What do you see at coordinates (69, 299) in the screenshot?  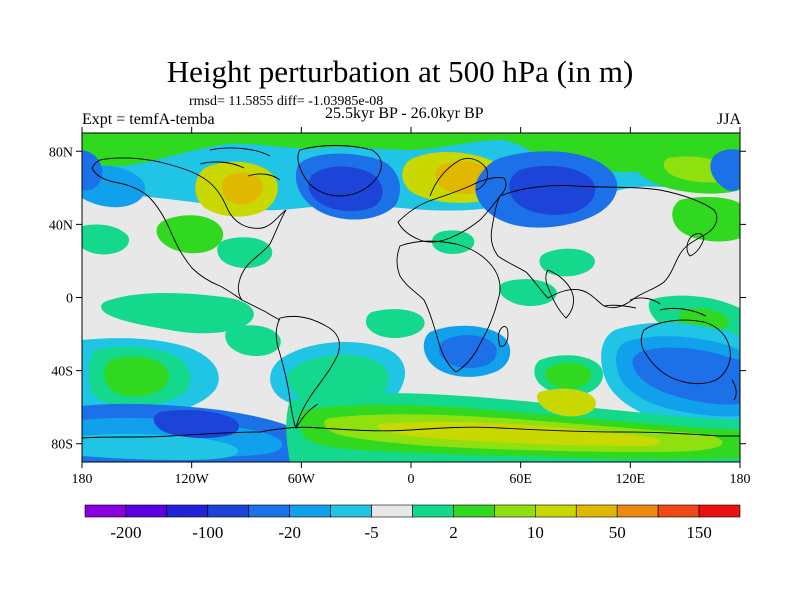 I see `y-tick-label: 0` at bounding box center [69, 299].